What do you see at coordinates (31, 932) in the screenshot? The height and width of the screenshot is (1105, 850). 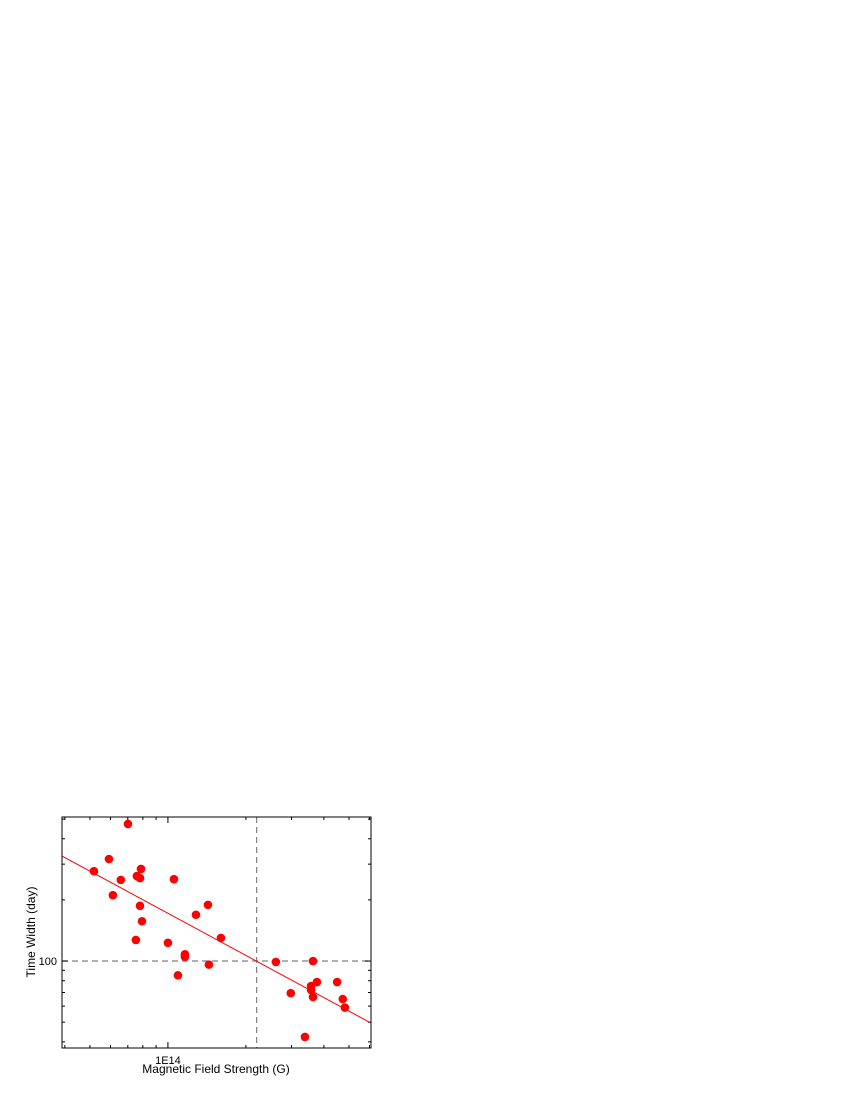 I see `y-axis-title: Time Width (day)` at bounding box center [31, 932].